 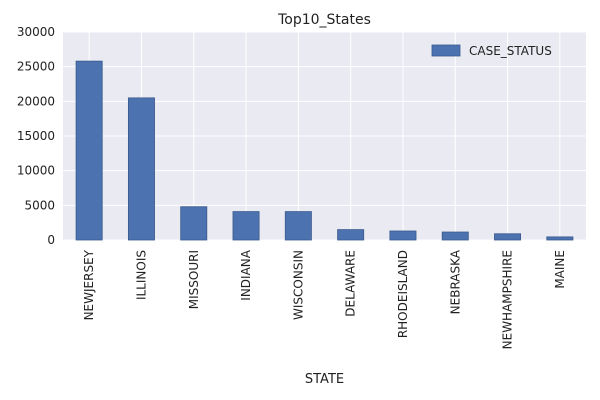 What do you see at coordinates (89, 284) in the screenshot?
I see `x-tick-label: NEWJERSEY` at bounding box center [89, 284].